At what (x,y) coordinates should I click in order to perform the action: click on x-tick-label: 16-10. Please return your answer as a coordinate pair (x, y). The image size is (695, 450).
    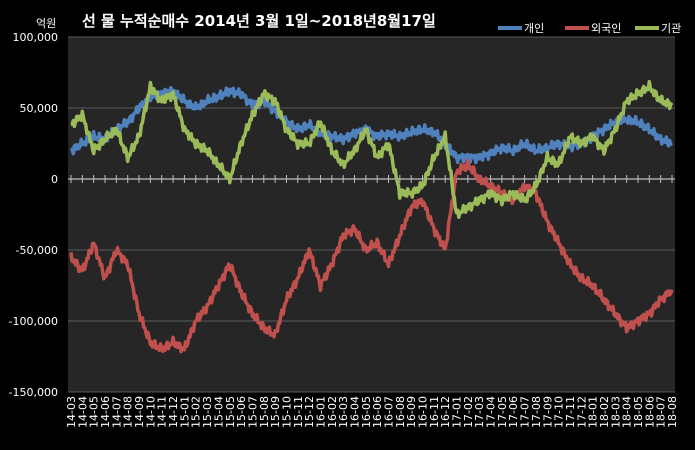
    Looking at the image, I should click on (423, 412).